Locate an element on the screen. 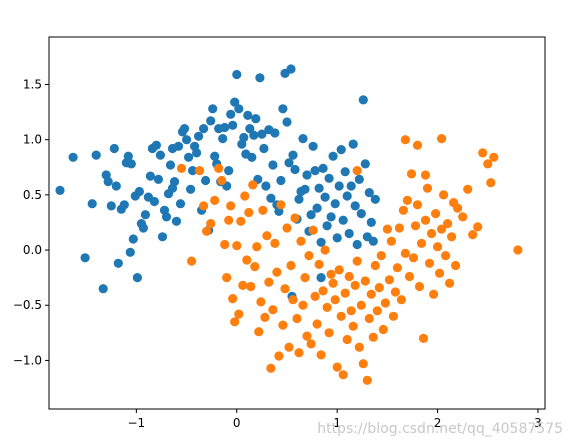  y-tick-label: 0.0 is located at coordinates (32, 250).